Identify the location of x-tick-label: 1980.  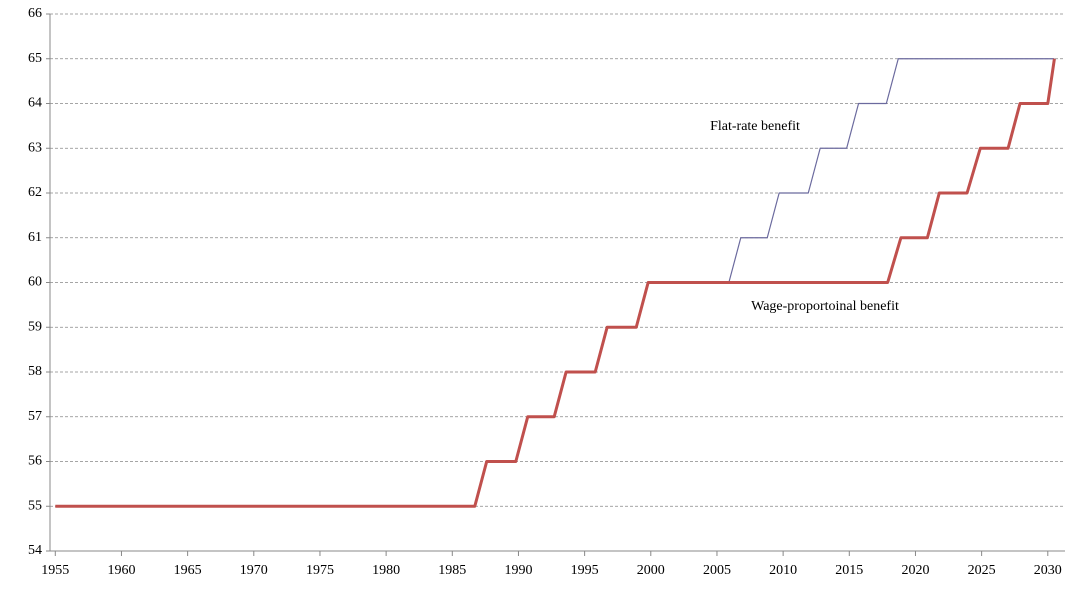
(386, 570).